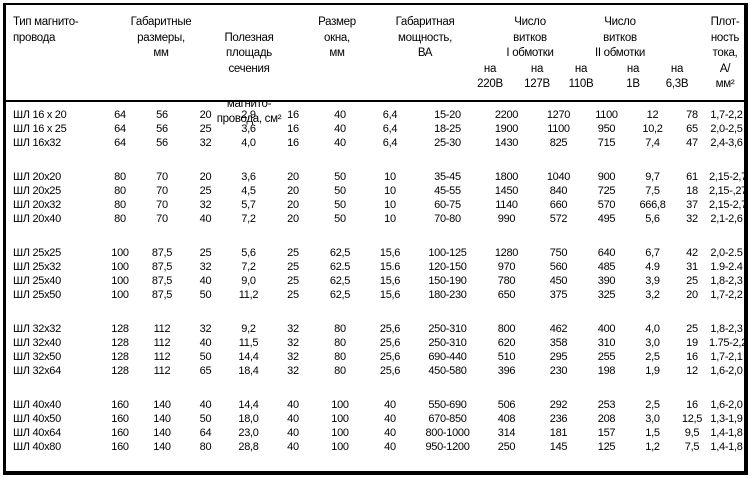  I want to click on header-current-density: Плот- ность тока, А/мм², so click(725, 53).